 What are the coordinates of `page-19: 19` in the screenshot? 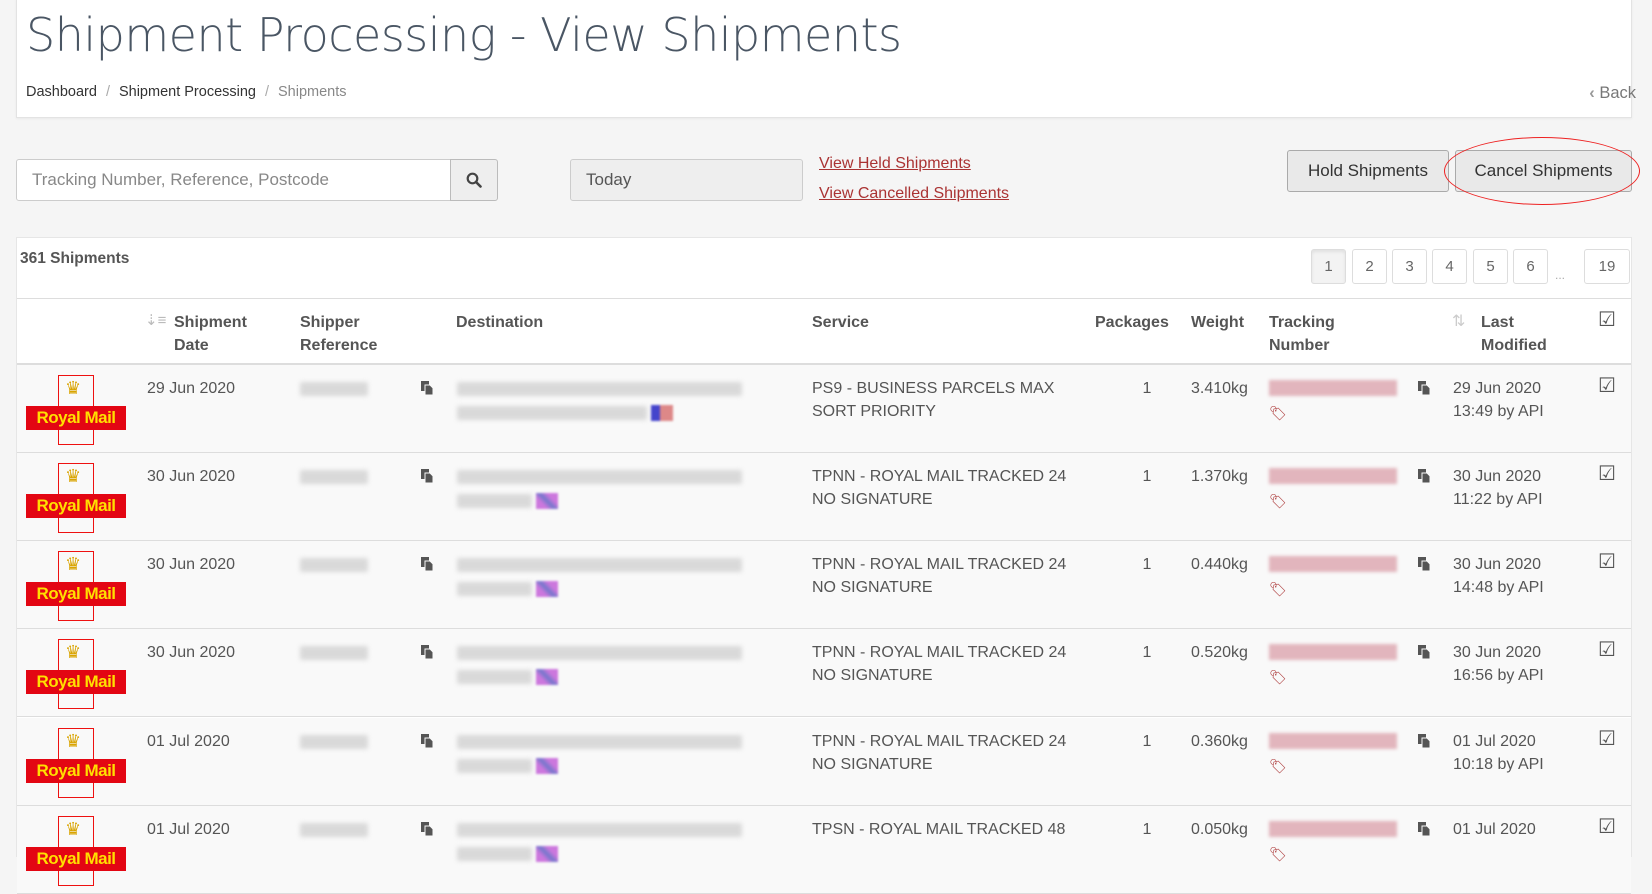 It's located at (1607, 266).